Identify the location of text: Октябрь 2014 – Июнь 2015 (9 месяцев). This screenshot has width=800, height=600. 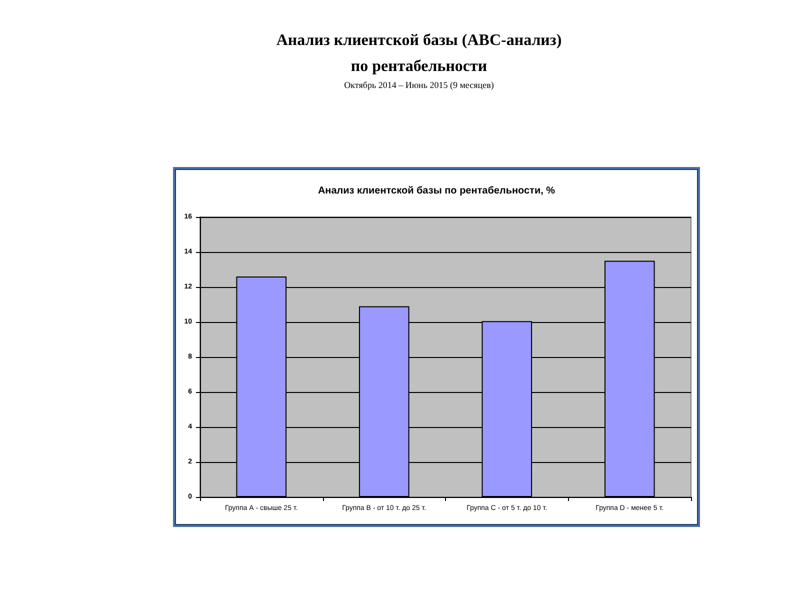
(419, 85).